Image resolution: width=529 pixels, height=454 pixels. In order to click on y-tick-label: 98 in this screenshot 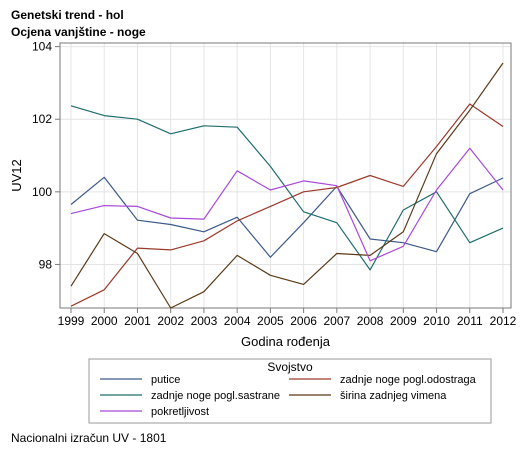, I will do `click(46, 264)`.